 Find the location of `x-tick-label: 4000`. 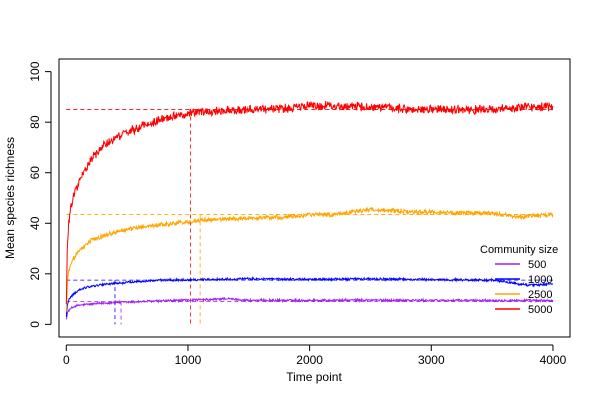

x-tick-label: 4000 is located at coordinates (553, 360).